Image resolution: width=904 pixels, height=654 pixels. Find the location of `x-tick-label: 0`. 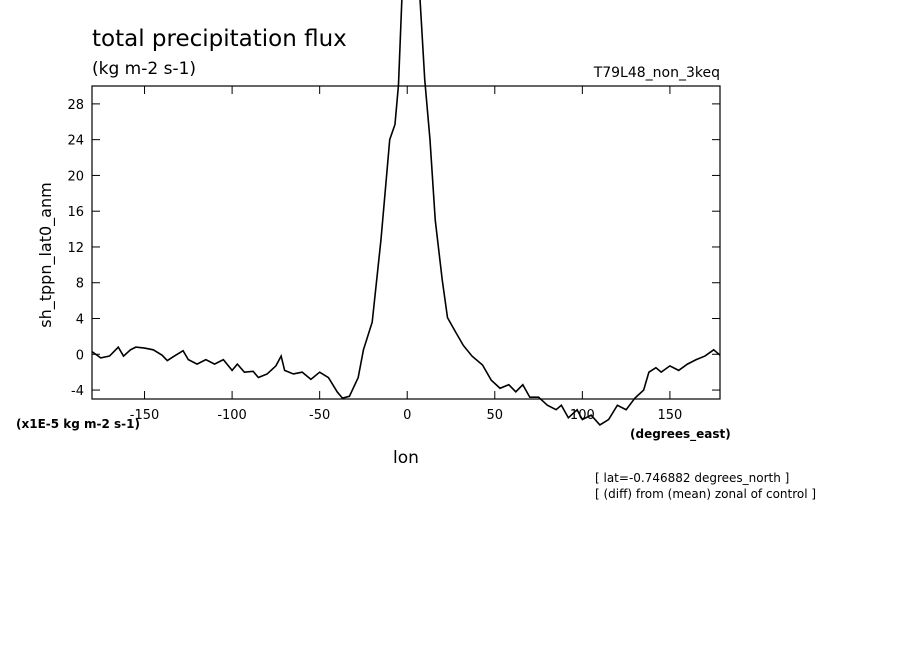

x-tick-label: 0 is located at coordinates (407, 415).